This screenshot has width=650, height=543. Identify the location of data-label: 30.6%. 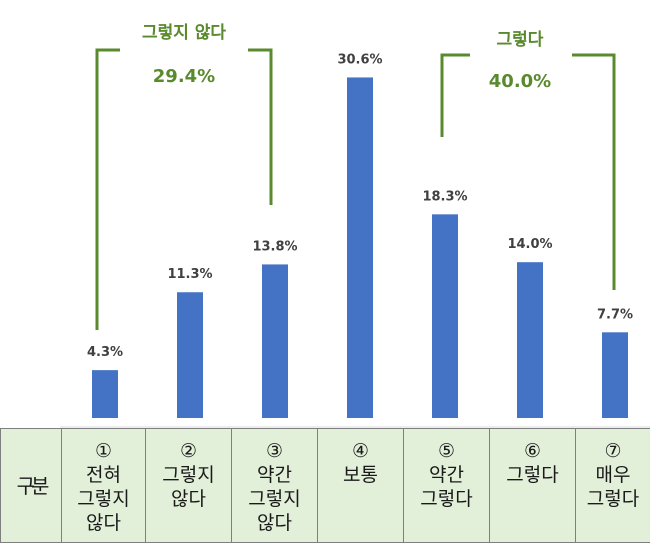
(359, 59).